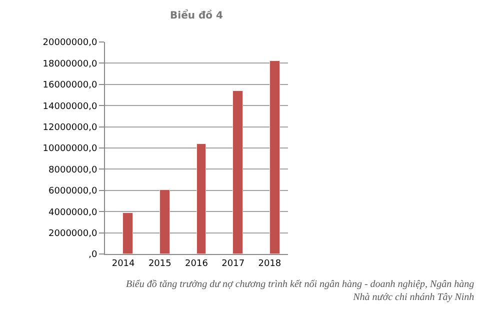 This screenshot has height=332, width=493. I want to click on y-tick-label: 16000000,0, so click(70, 85).